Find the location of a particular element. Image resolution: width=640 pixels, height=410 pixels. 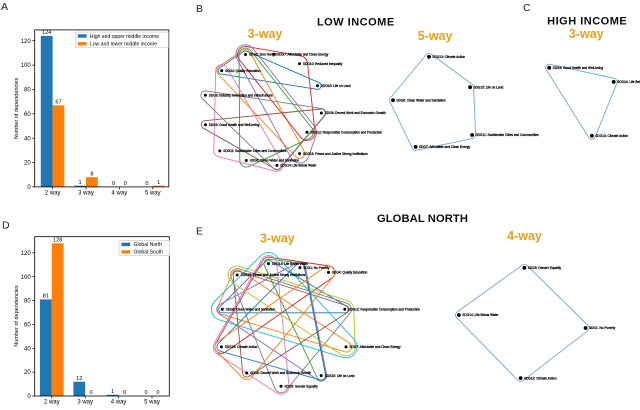

svg-text: High and upper middle income is located at coordinates (124, 37).